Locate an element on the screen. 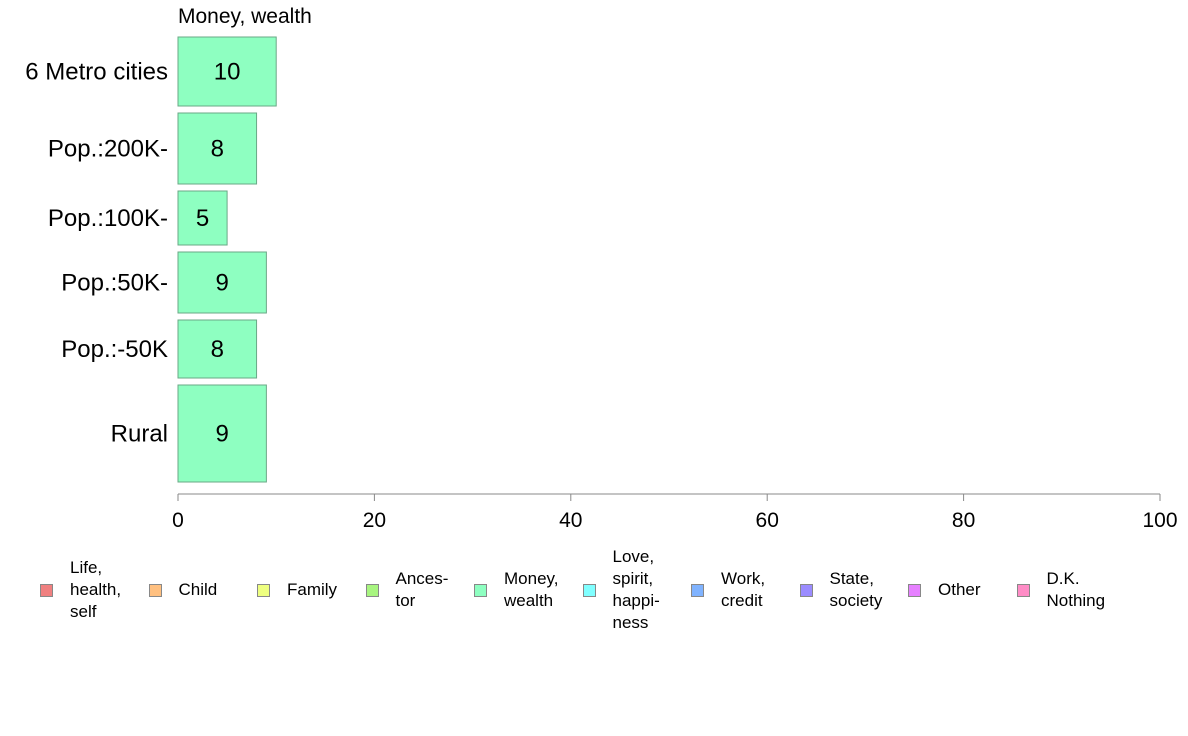 The height and width of the screenshot is (736, 1188). legend-label: D.K. Nothing is located at coordinates (1076, 589).